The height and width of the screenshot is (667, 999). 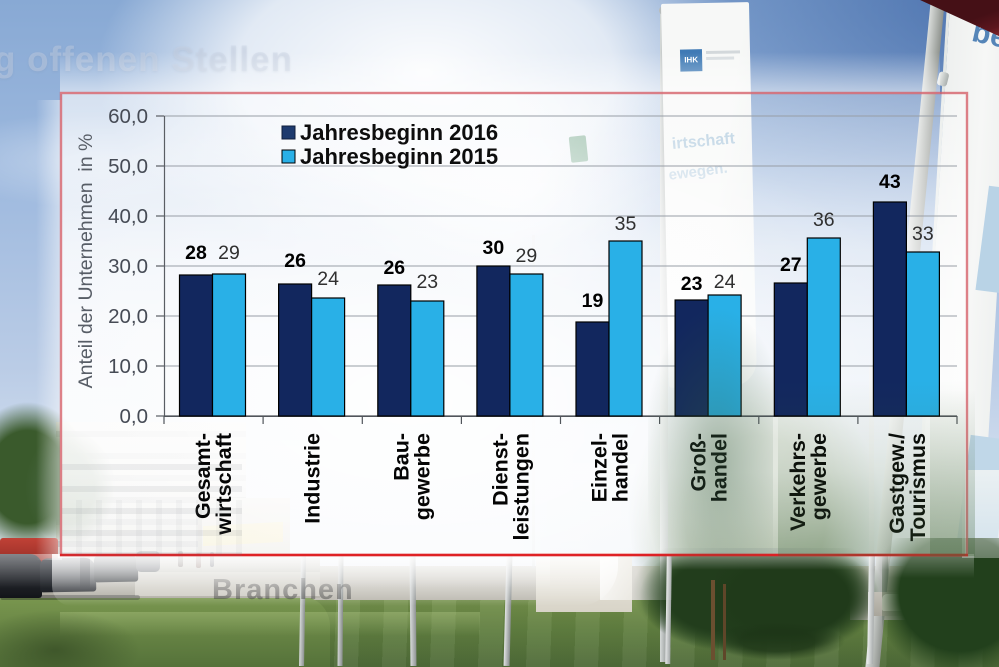 What do you see at coordinates (203, 476) in the screenshot?
I see `svg-text: Gesamt-` at bounding box center [203, 476].